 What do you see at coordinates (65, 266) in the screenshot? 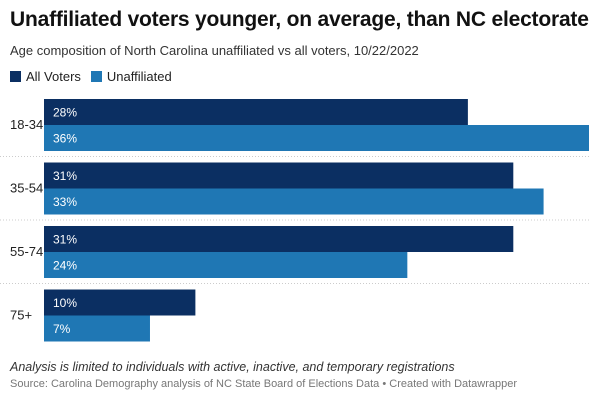
I see `data-label-unaffiliated-55-74: 24%` at bounding box center [65, 266].